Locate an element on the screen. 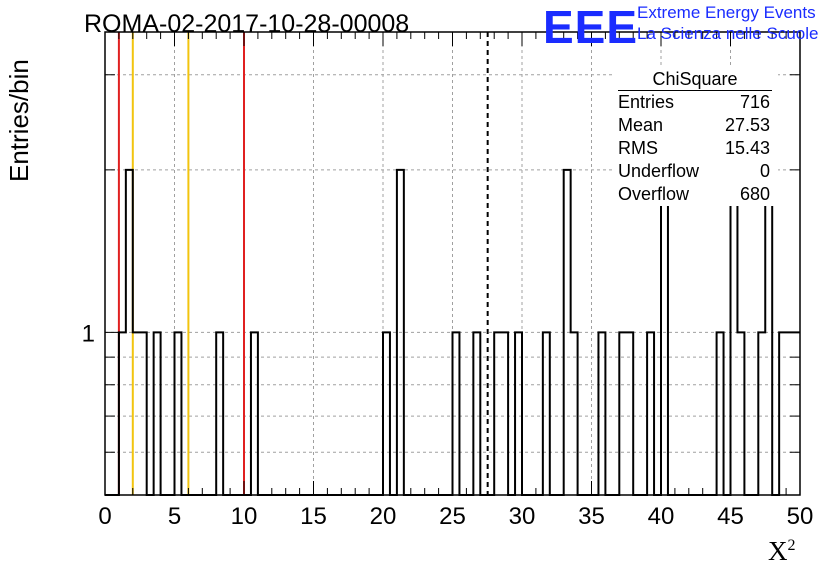 The width and height of the screenshot is (836, 572). y-tick-labels: 1 is located at coordinates (88, 333).